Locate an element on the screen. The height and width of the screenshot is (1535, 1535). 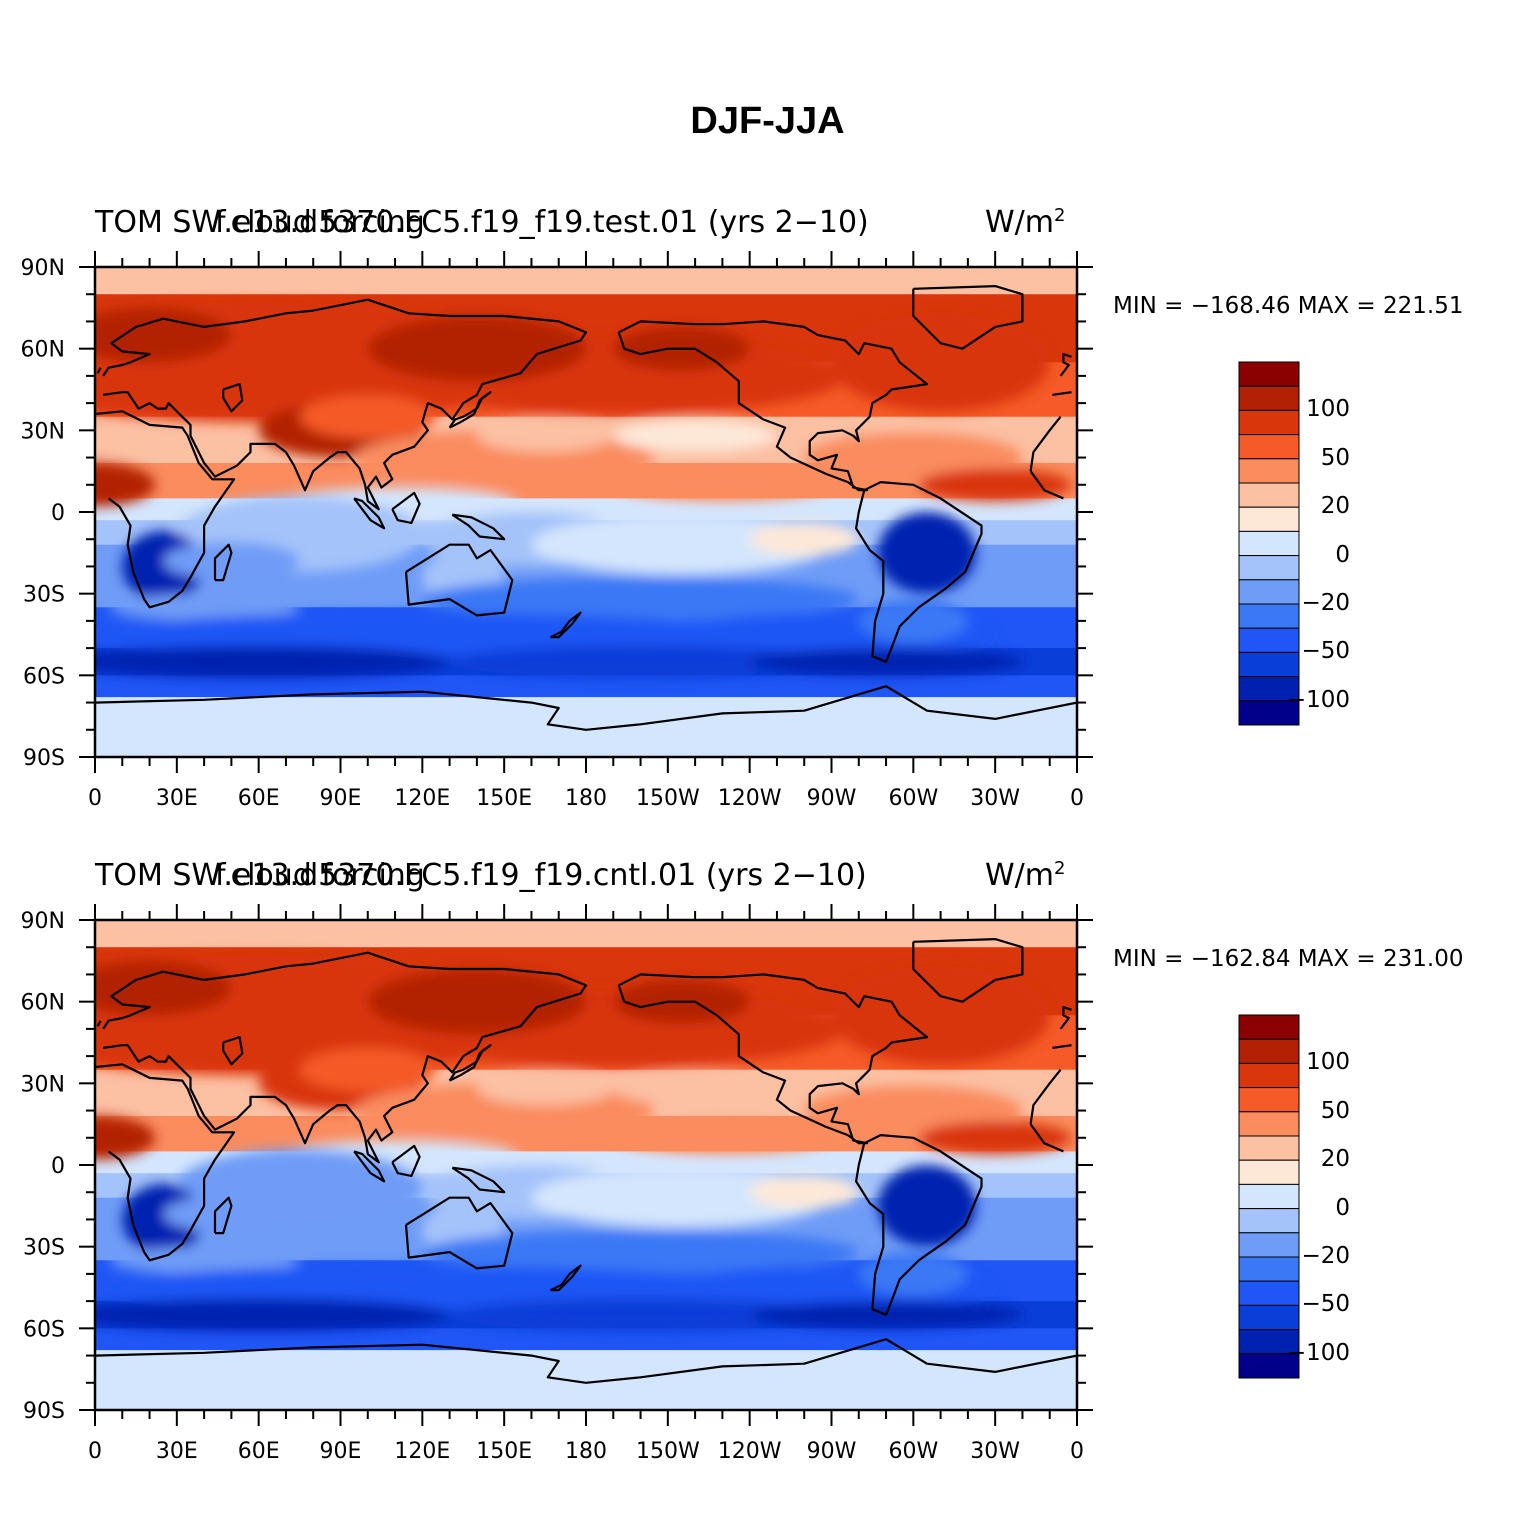
minmax-label: MIN = −168.46 MAX = 221.51 is located at coordinates (1288, 306).